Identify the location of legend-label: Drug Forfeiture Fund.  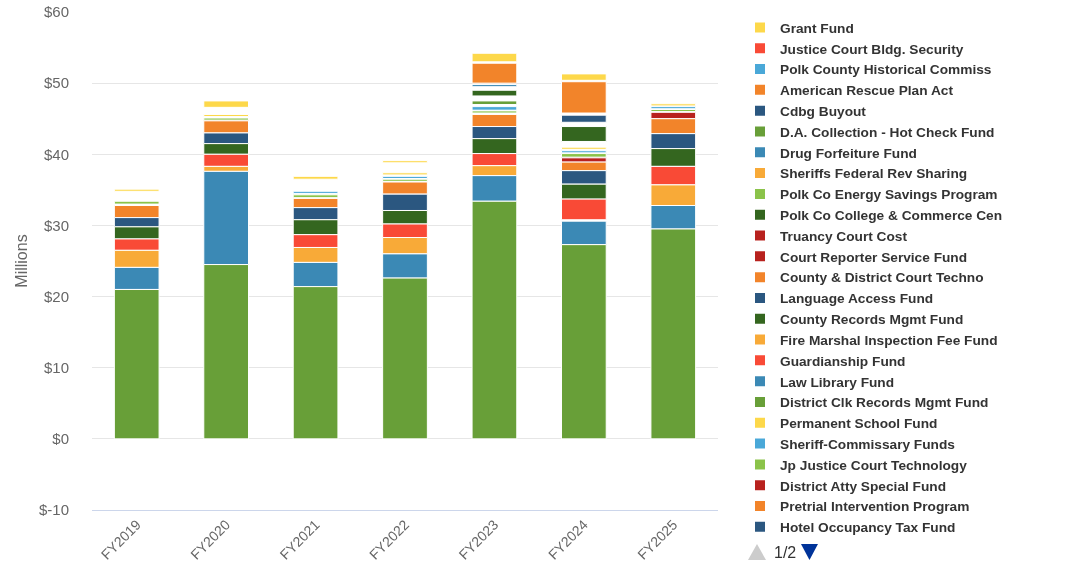
(848, 153).